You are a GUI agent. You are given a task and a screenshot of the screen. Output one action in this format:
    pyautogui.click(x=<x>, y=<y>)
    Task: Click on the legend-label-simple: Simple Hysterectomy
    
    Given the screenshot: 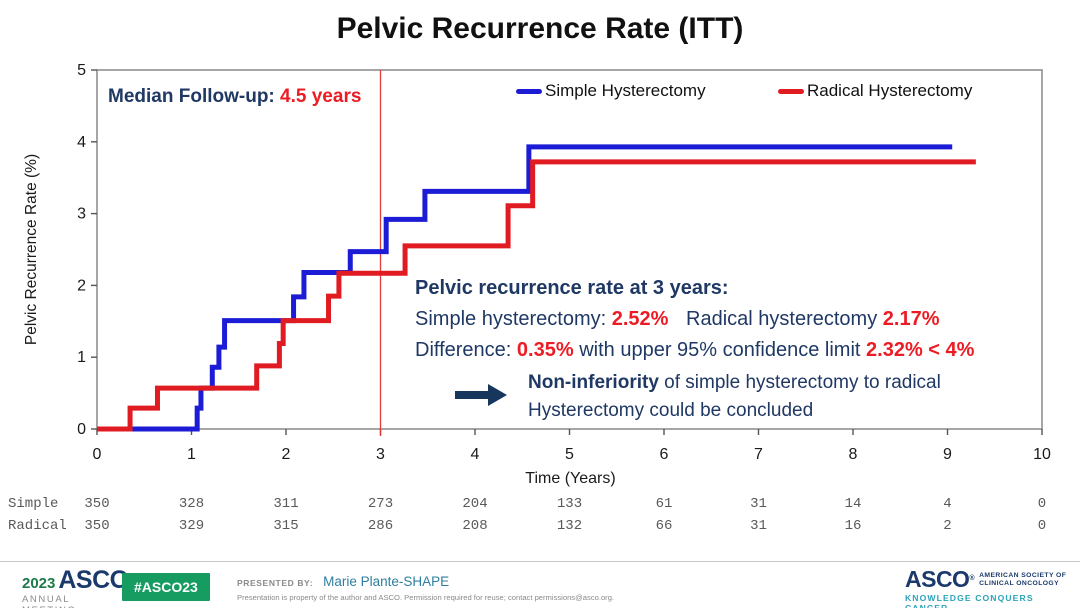 What is the action you would take?
    pyautogui.click(x=625, y=90)
    